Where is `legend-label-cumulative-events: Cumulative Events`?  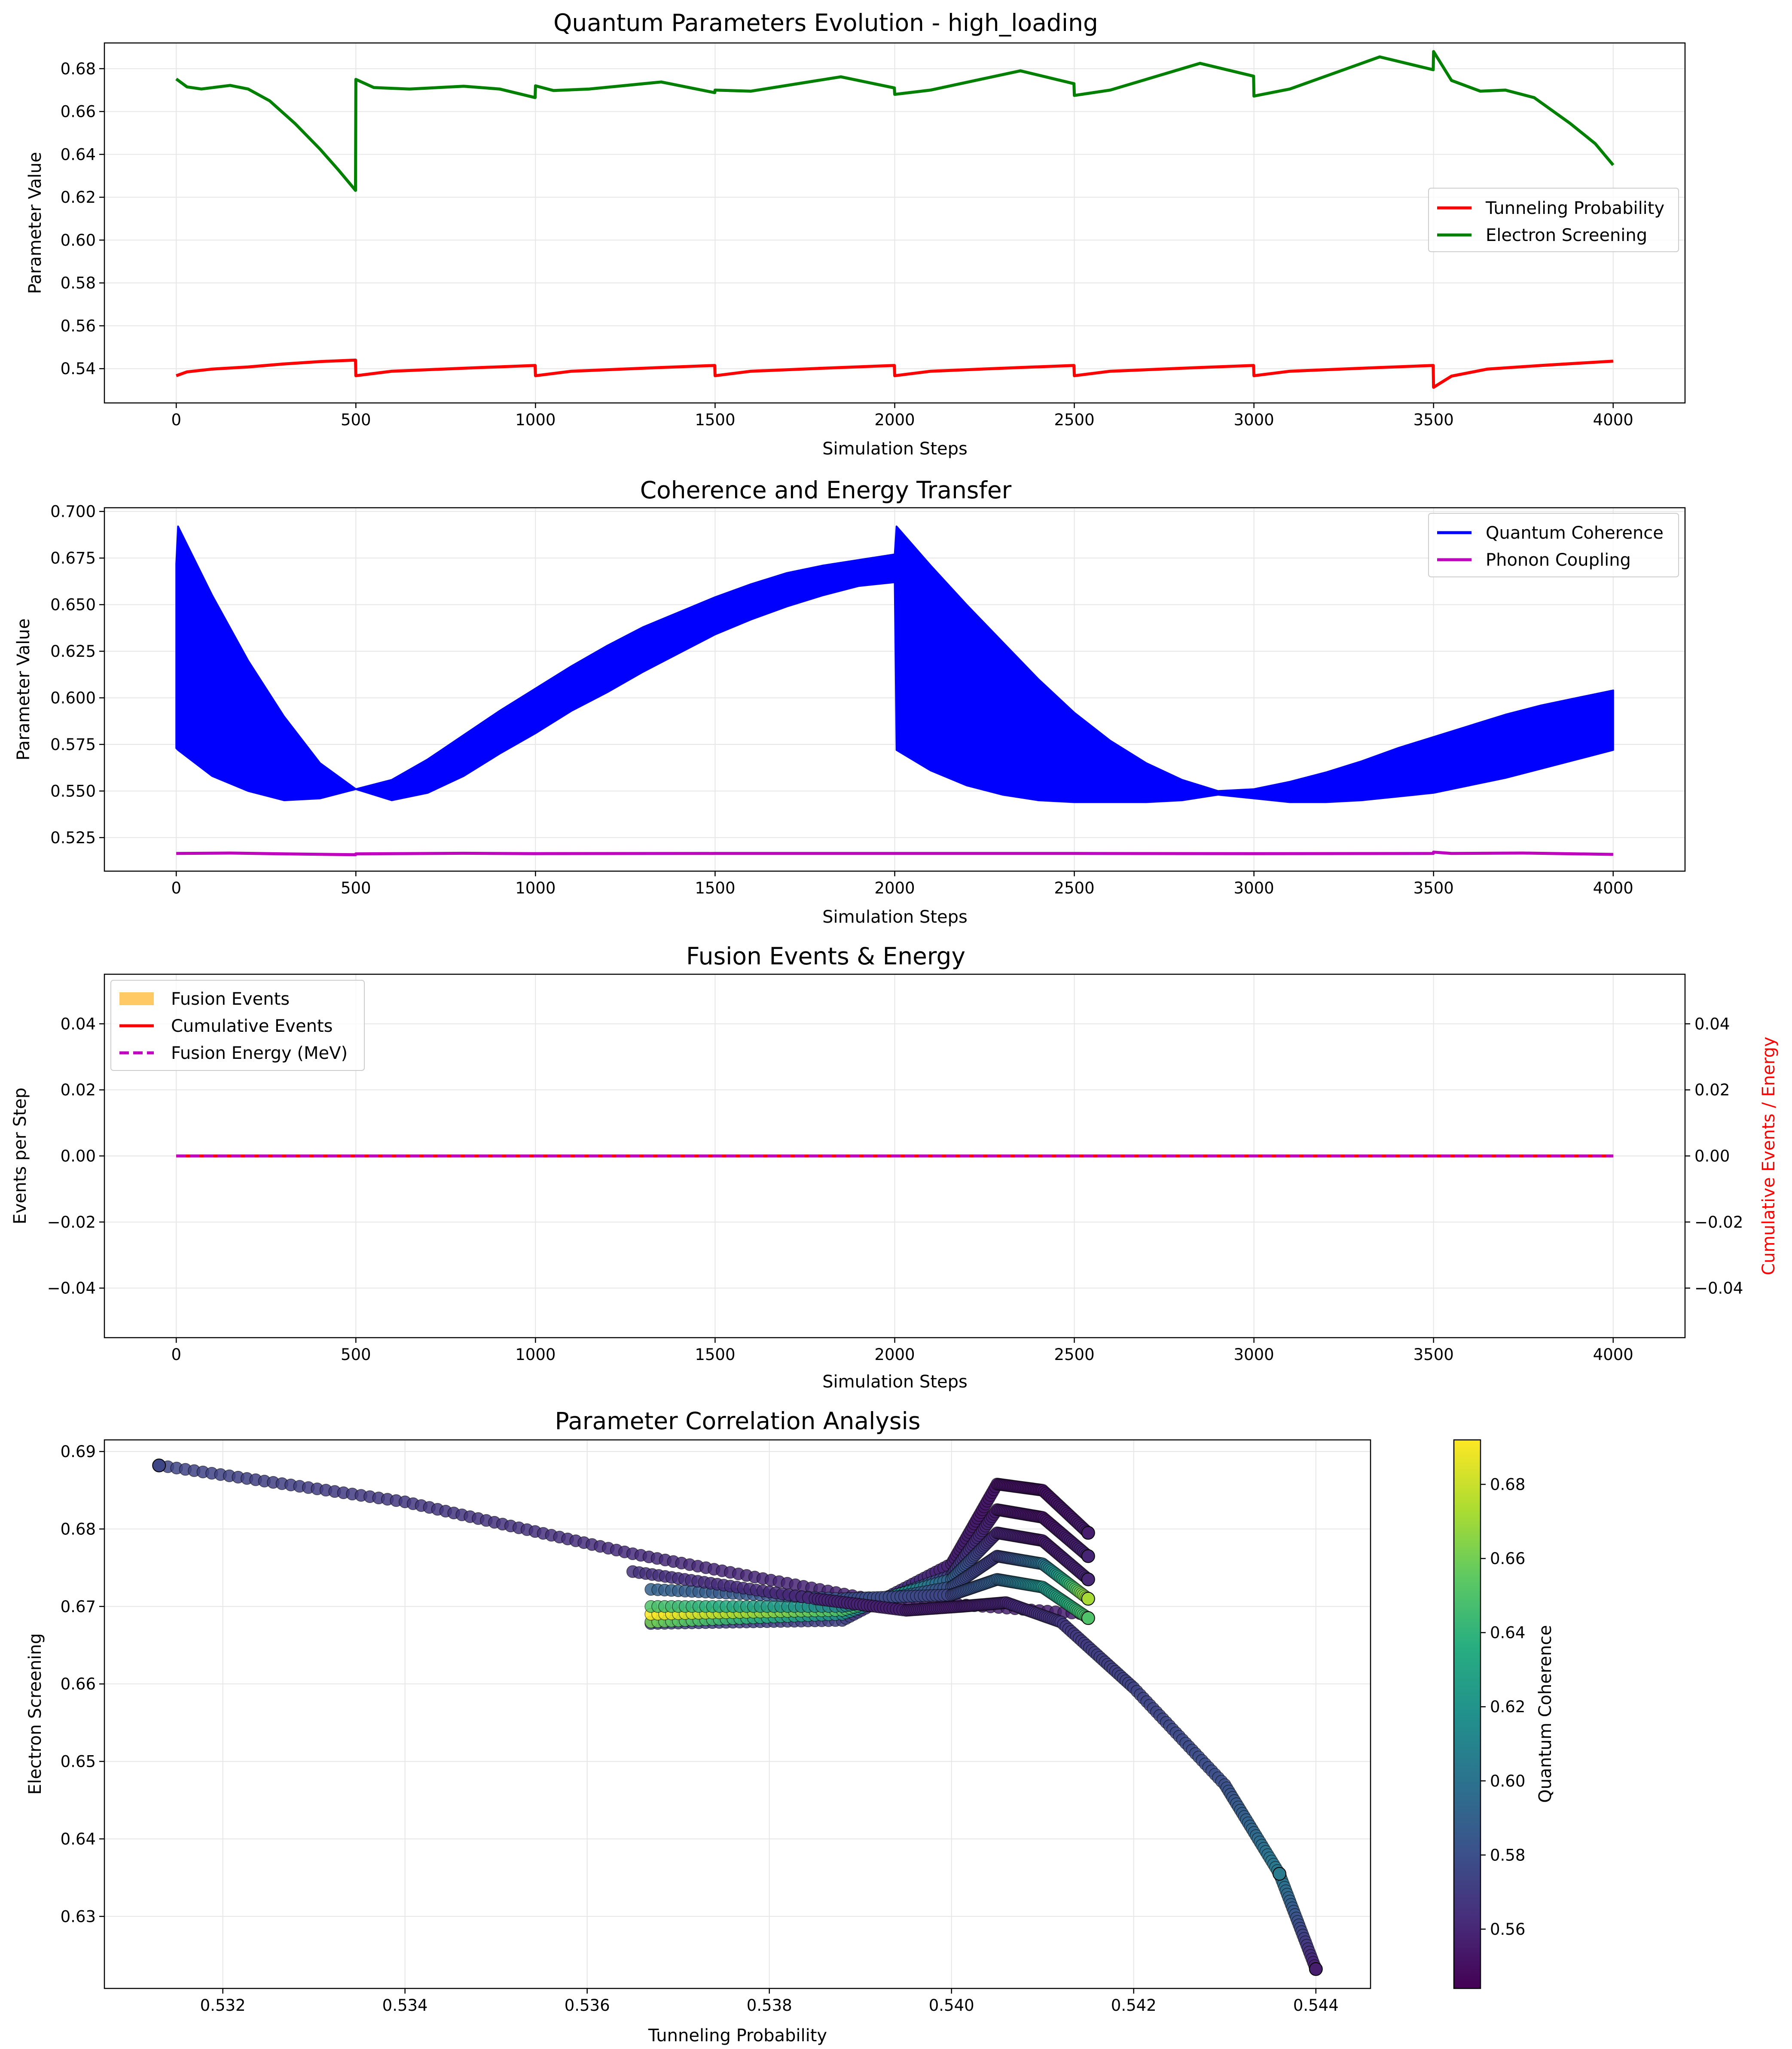
legend-label-cumulative-events: Cumulative Events is located at coordinates (252, 1026).